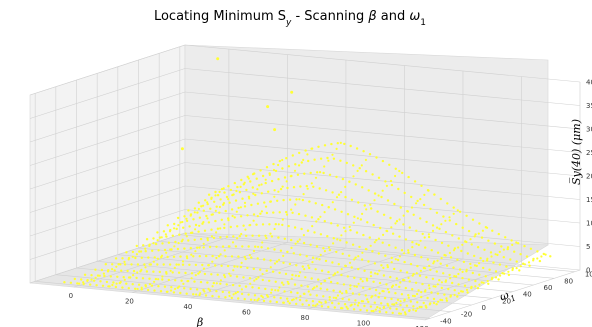 This screenshot has height=327, width=592. Describe the element at coordinates (589, 224) in the screenshot. I see `z-tick-label: 10` at that location.